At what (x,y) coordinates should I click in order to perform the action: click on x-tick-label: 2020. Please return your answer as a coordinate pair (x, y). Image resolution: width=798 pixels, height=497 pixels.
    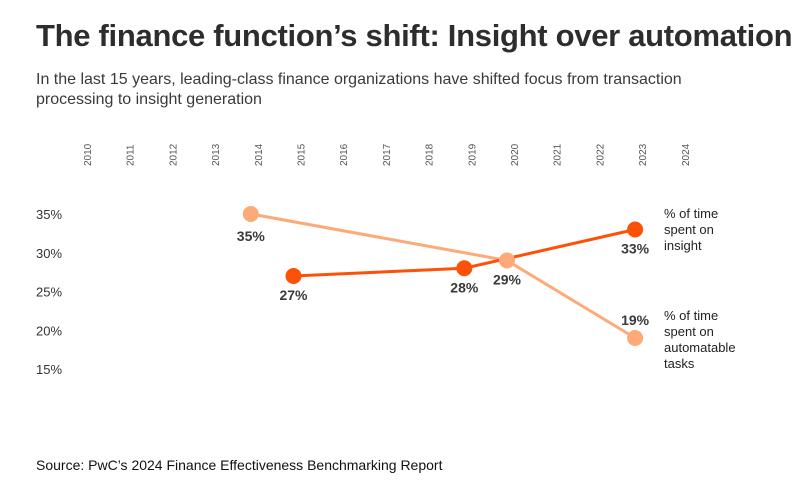
    Looking at the image, I should click on (515, 154).